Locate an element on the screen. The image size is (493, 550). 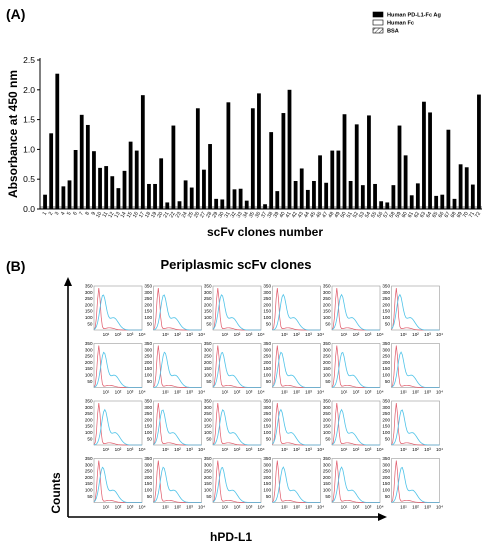
legend-label: Human Fc is located at coordinates (400, 24).